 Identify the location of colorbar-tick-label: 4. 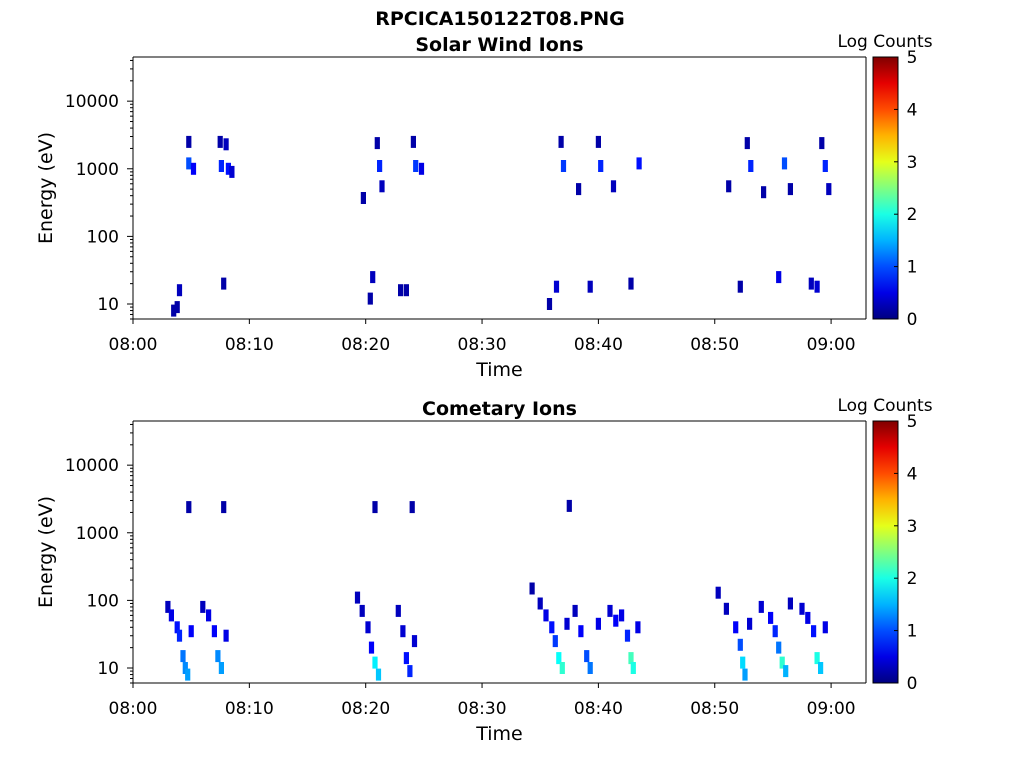
(912, 474).